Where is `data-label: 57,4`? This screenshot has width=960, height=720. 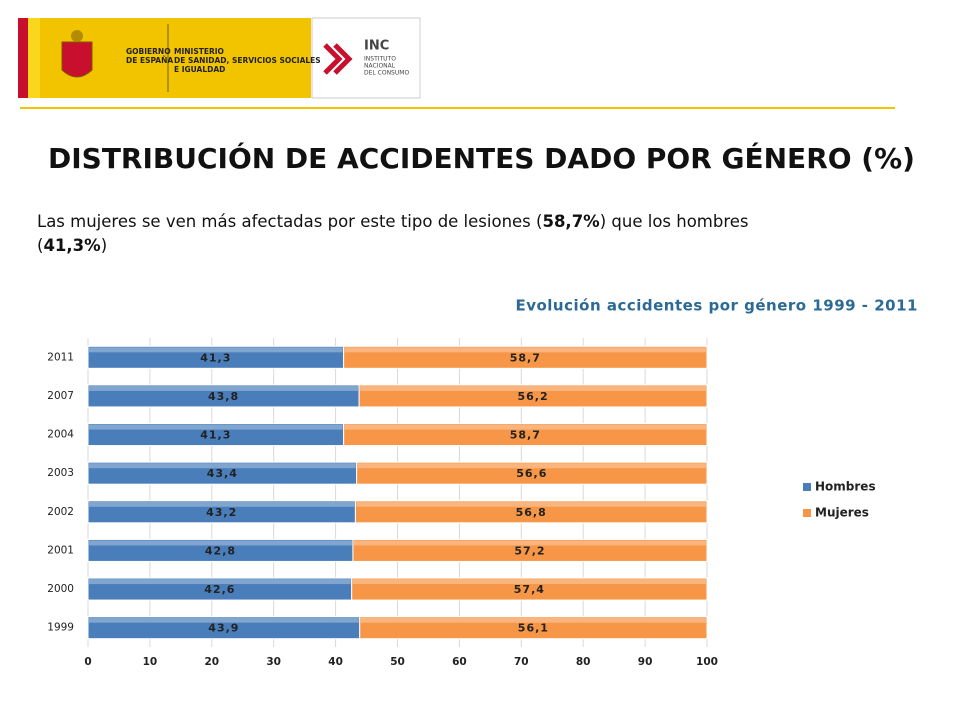 data-label: 57,4 is located at coordinates (529, 589).